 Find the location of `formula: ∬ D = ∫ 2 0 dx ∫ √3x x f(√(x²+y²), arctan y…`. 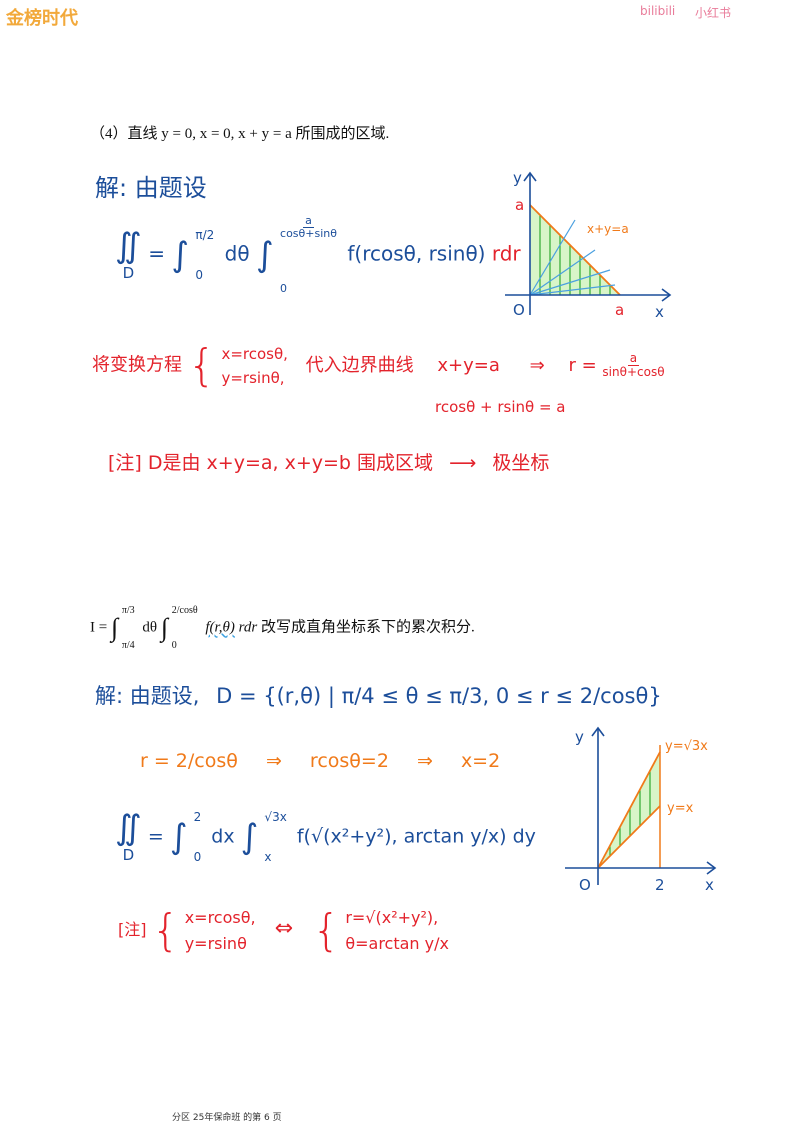

formula: ∬ D = ∫ 2 0 dx ∫ √3x x f(√(x²+y²), arctan y… is located at coordinates (325, 836).